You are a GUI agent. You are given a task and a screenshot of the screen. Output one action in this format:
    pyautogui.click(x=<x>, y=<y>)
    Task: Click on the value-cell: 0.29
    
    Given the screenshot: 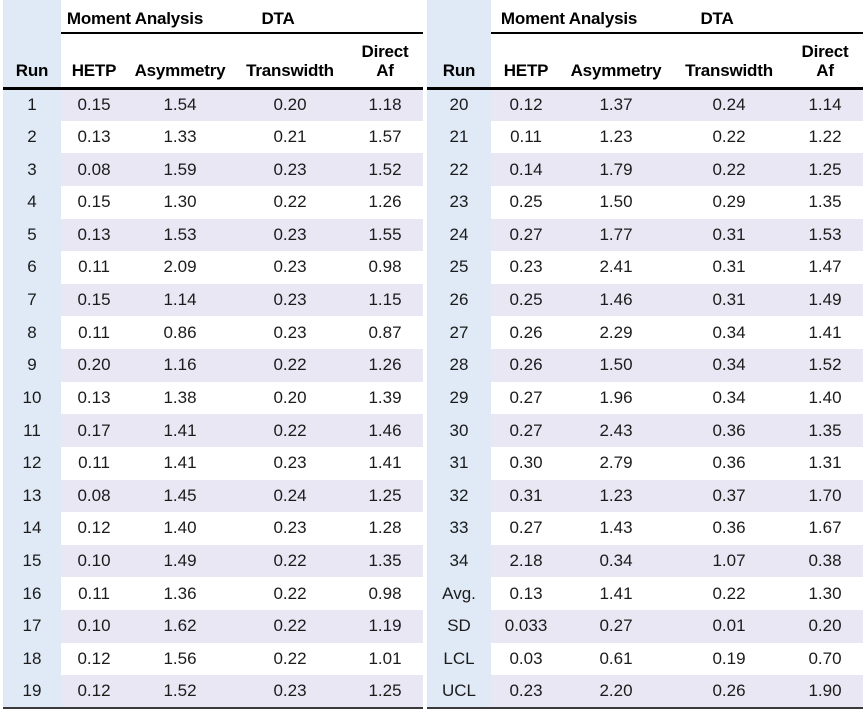 What is the action you would take?
    pyautogui.click(x=729, y=202)
    